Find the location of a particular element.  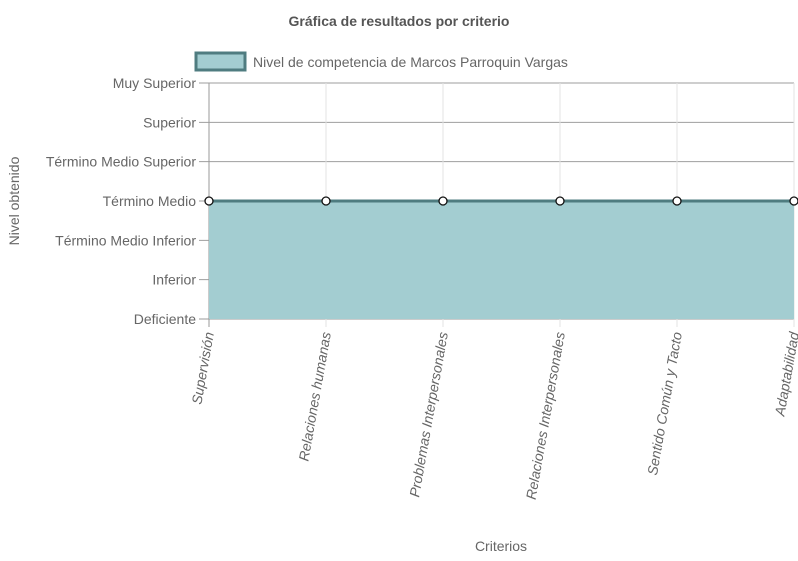

chart-title: Gráfica de resultados por criterio is located at coordinates (399, 21).